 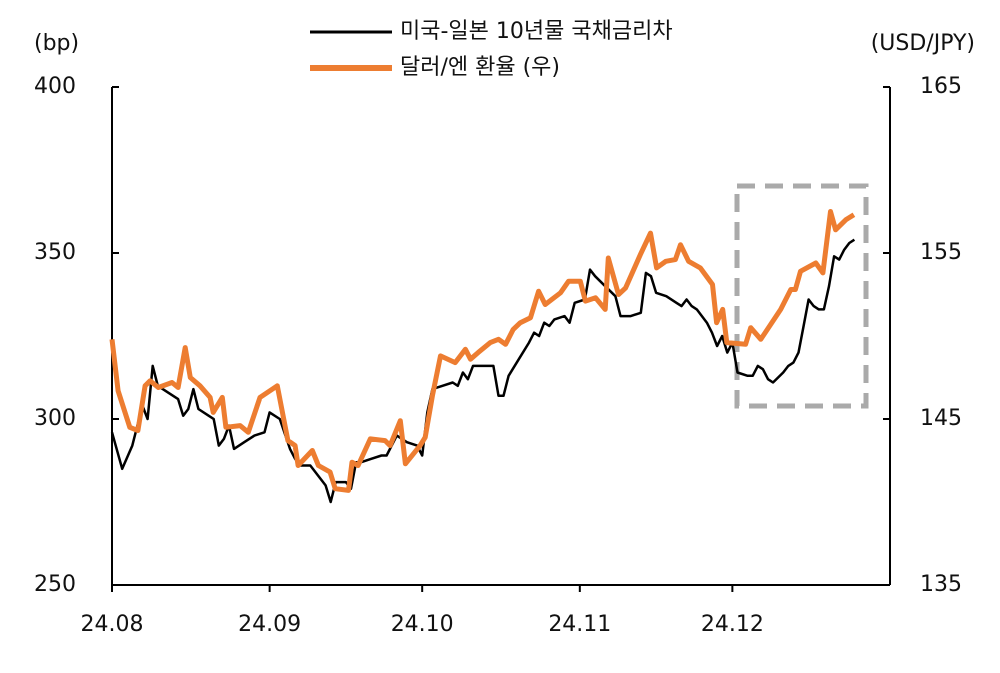 I want to click on x-tick-label: 24.10, so click(x=422, y=624).